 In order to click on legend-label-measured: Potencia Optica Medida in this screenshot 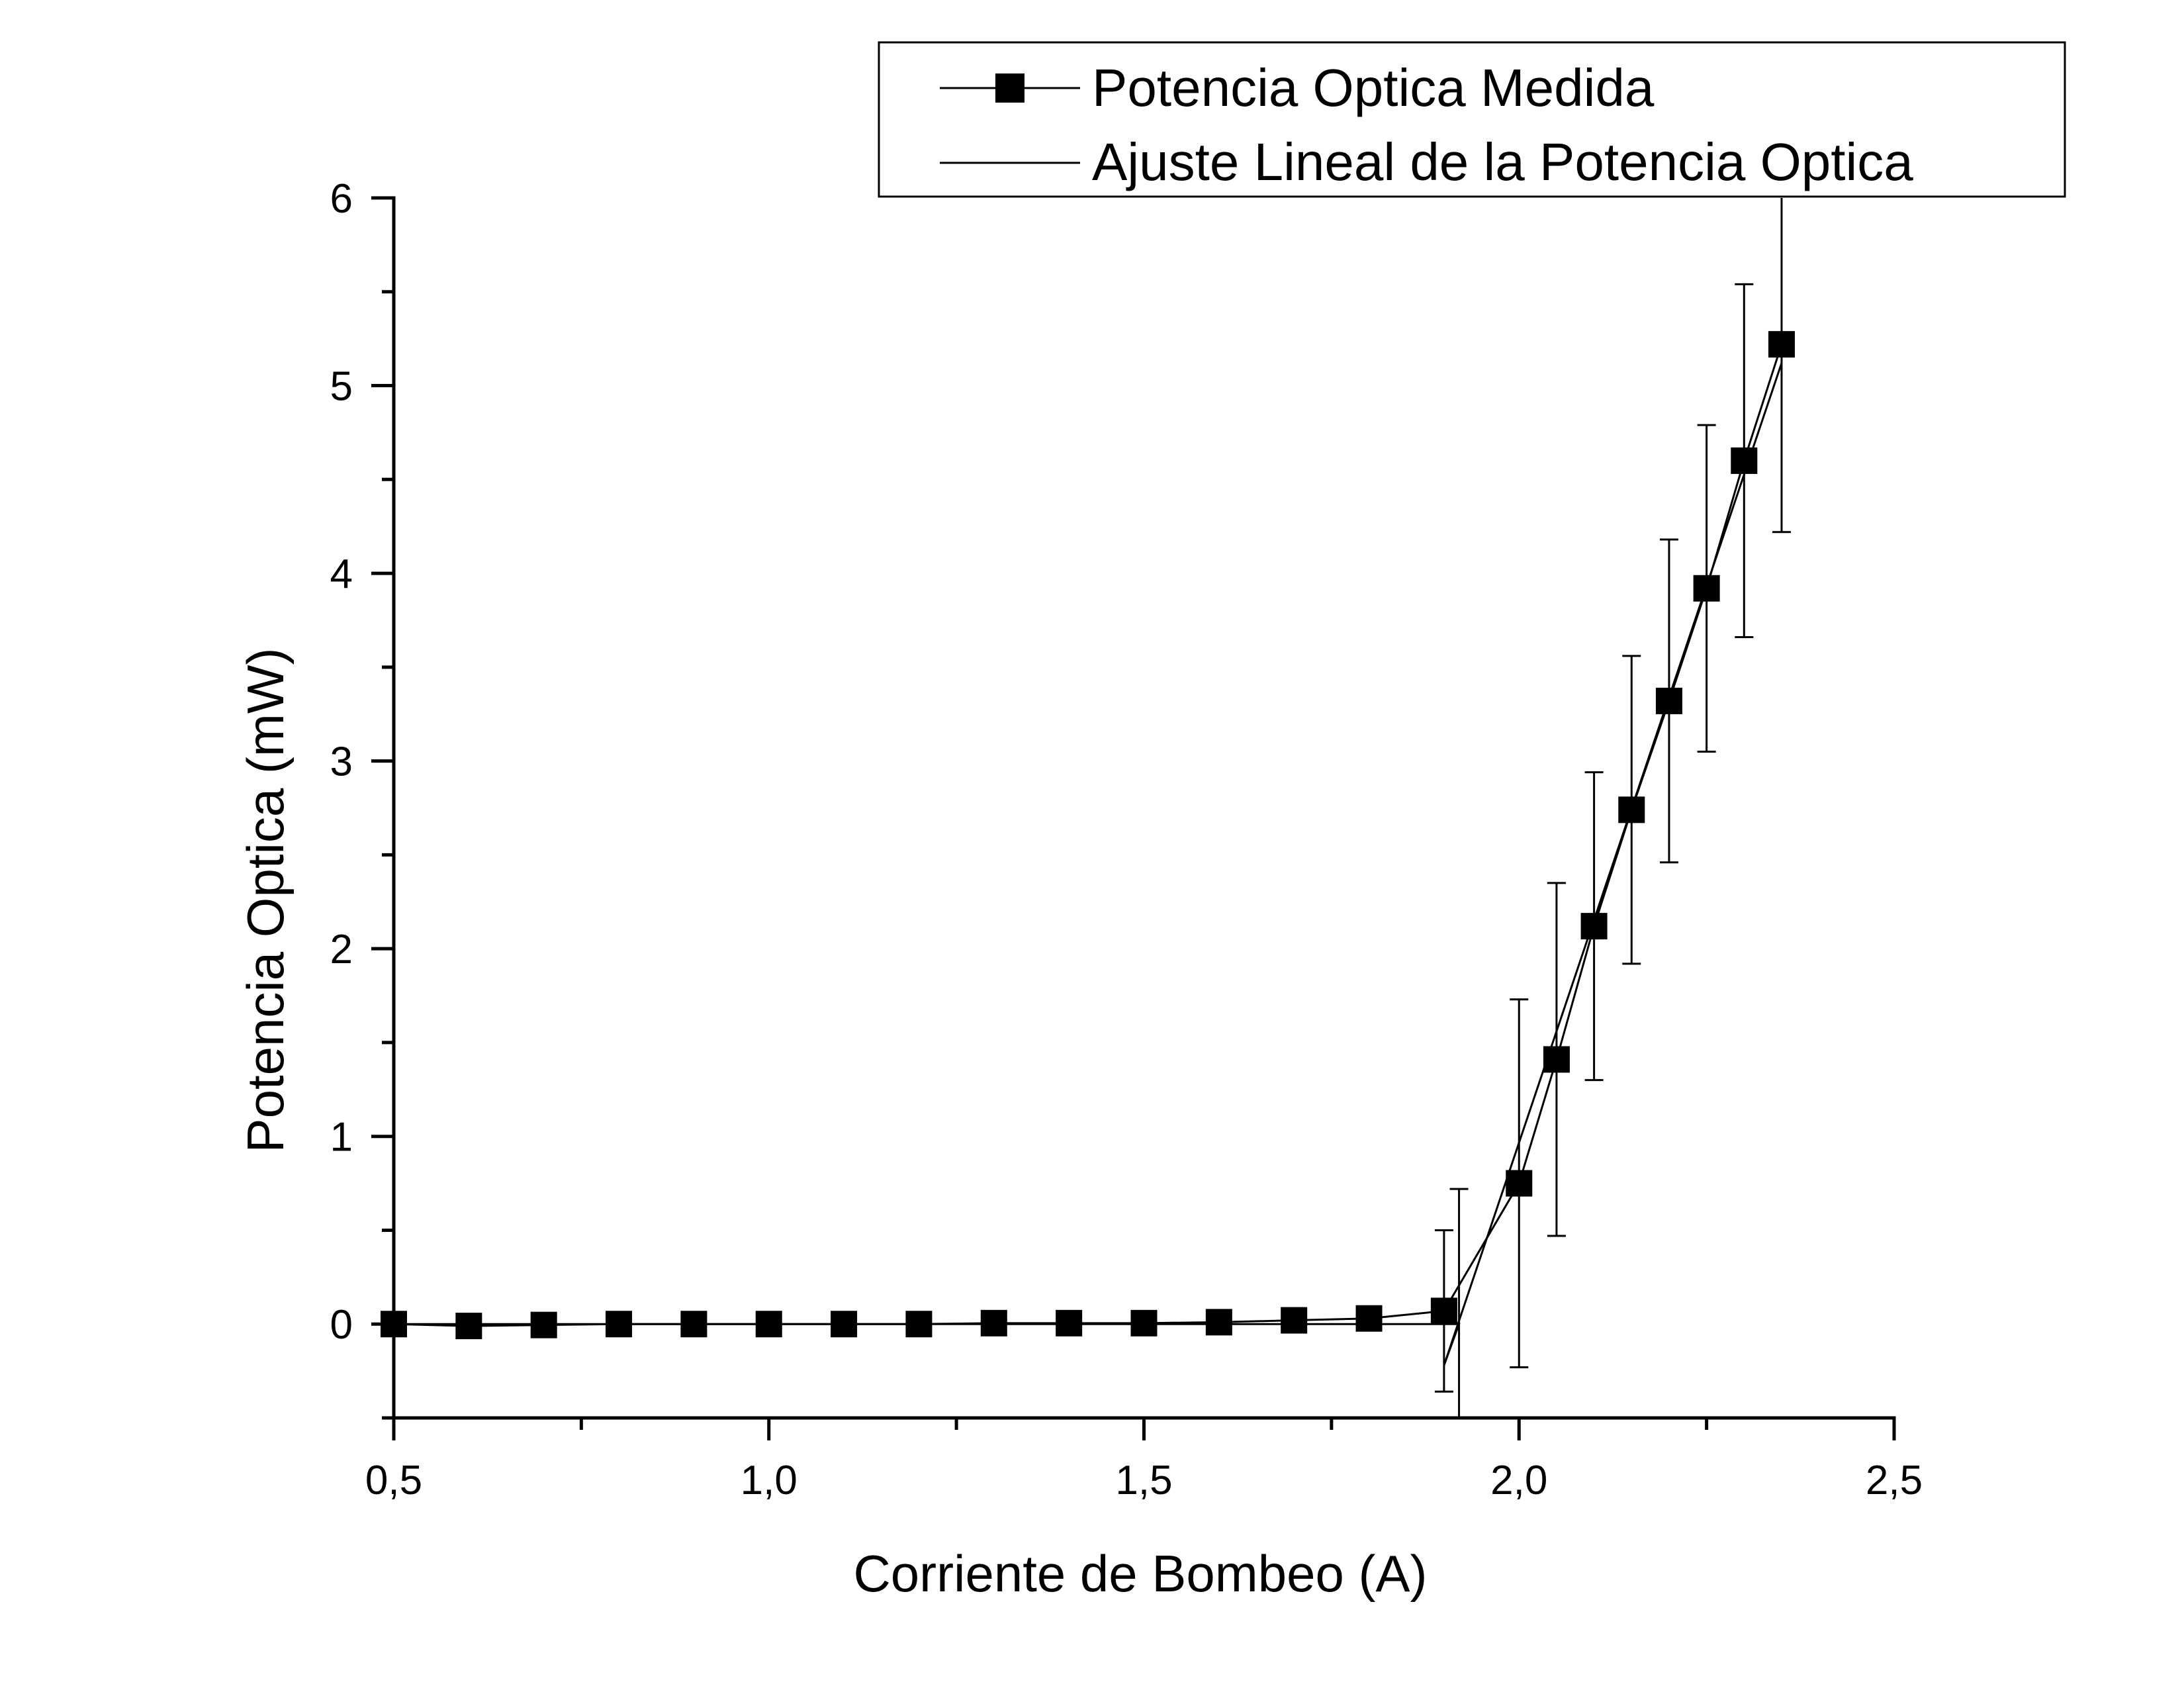, I will do `click(1373, 87)`.